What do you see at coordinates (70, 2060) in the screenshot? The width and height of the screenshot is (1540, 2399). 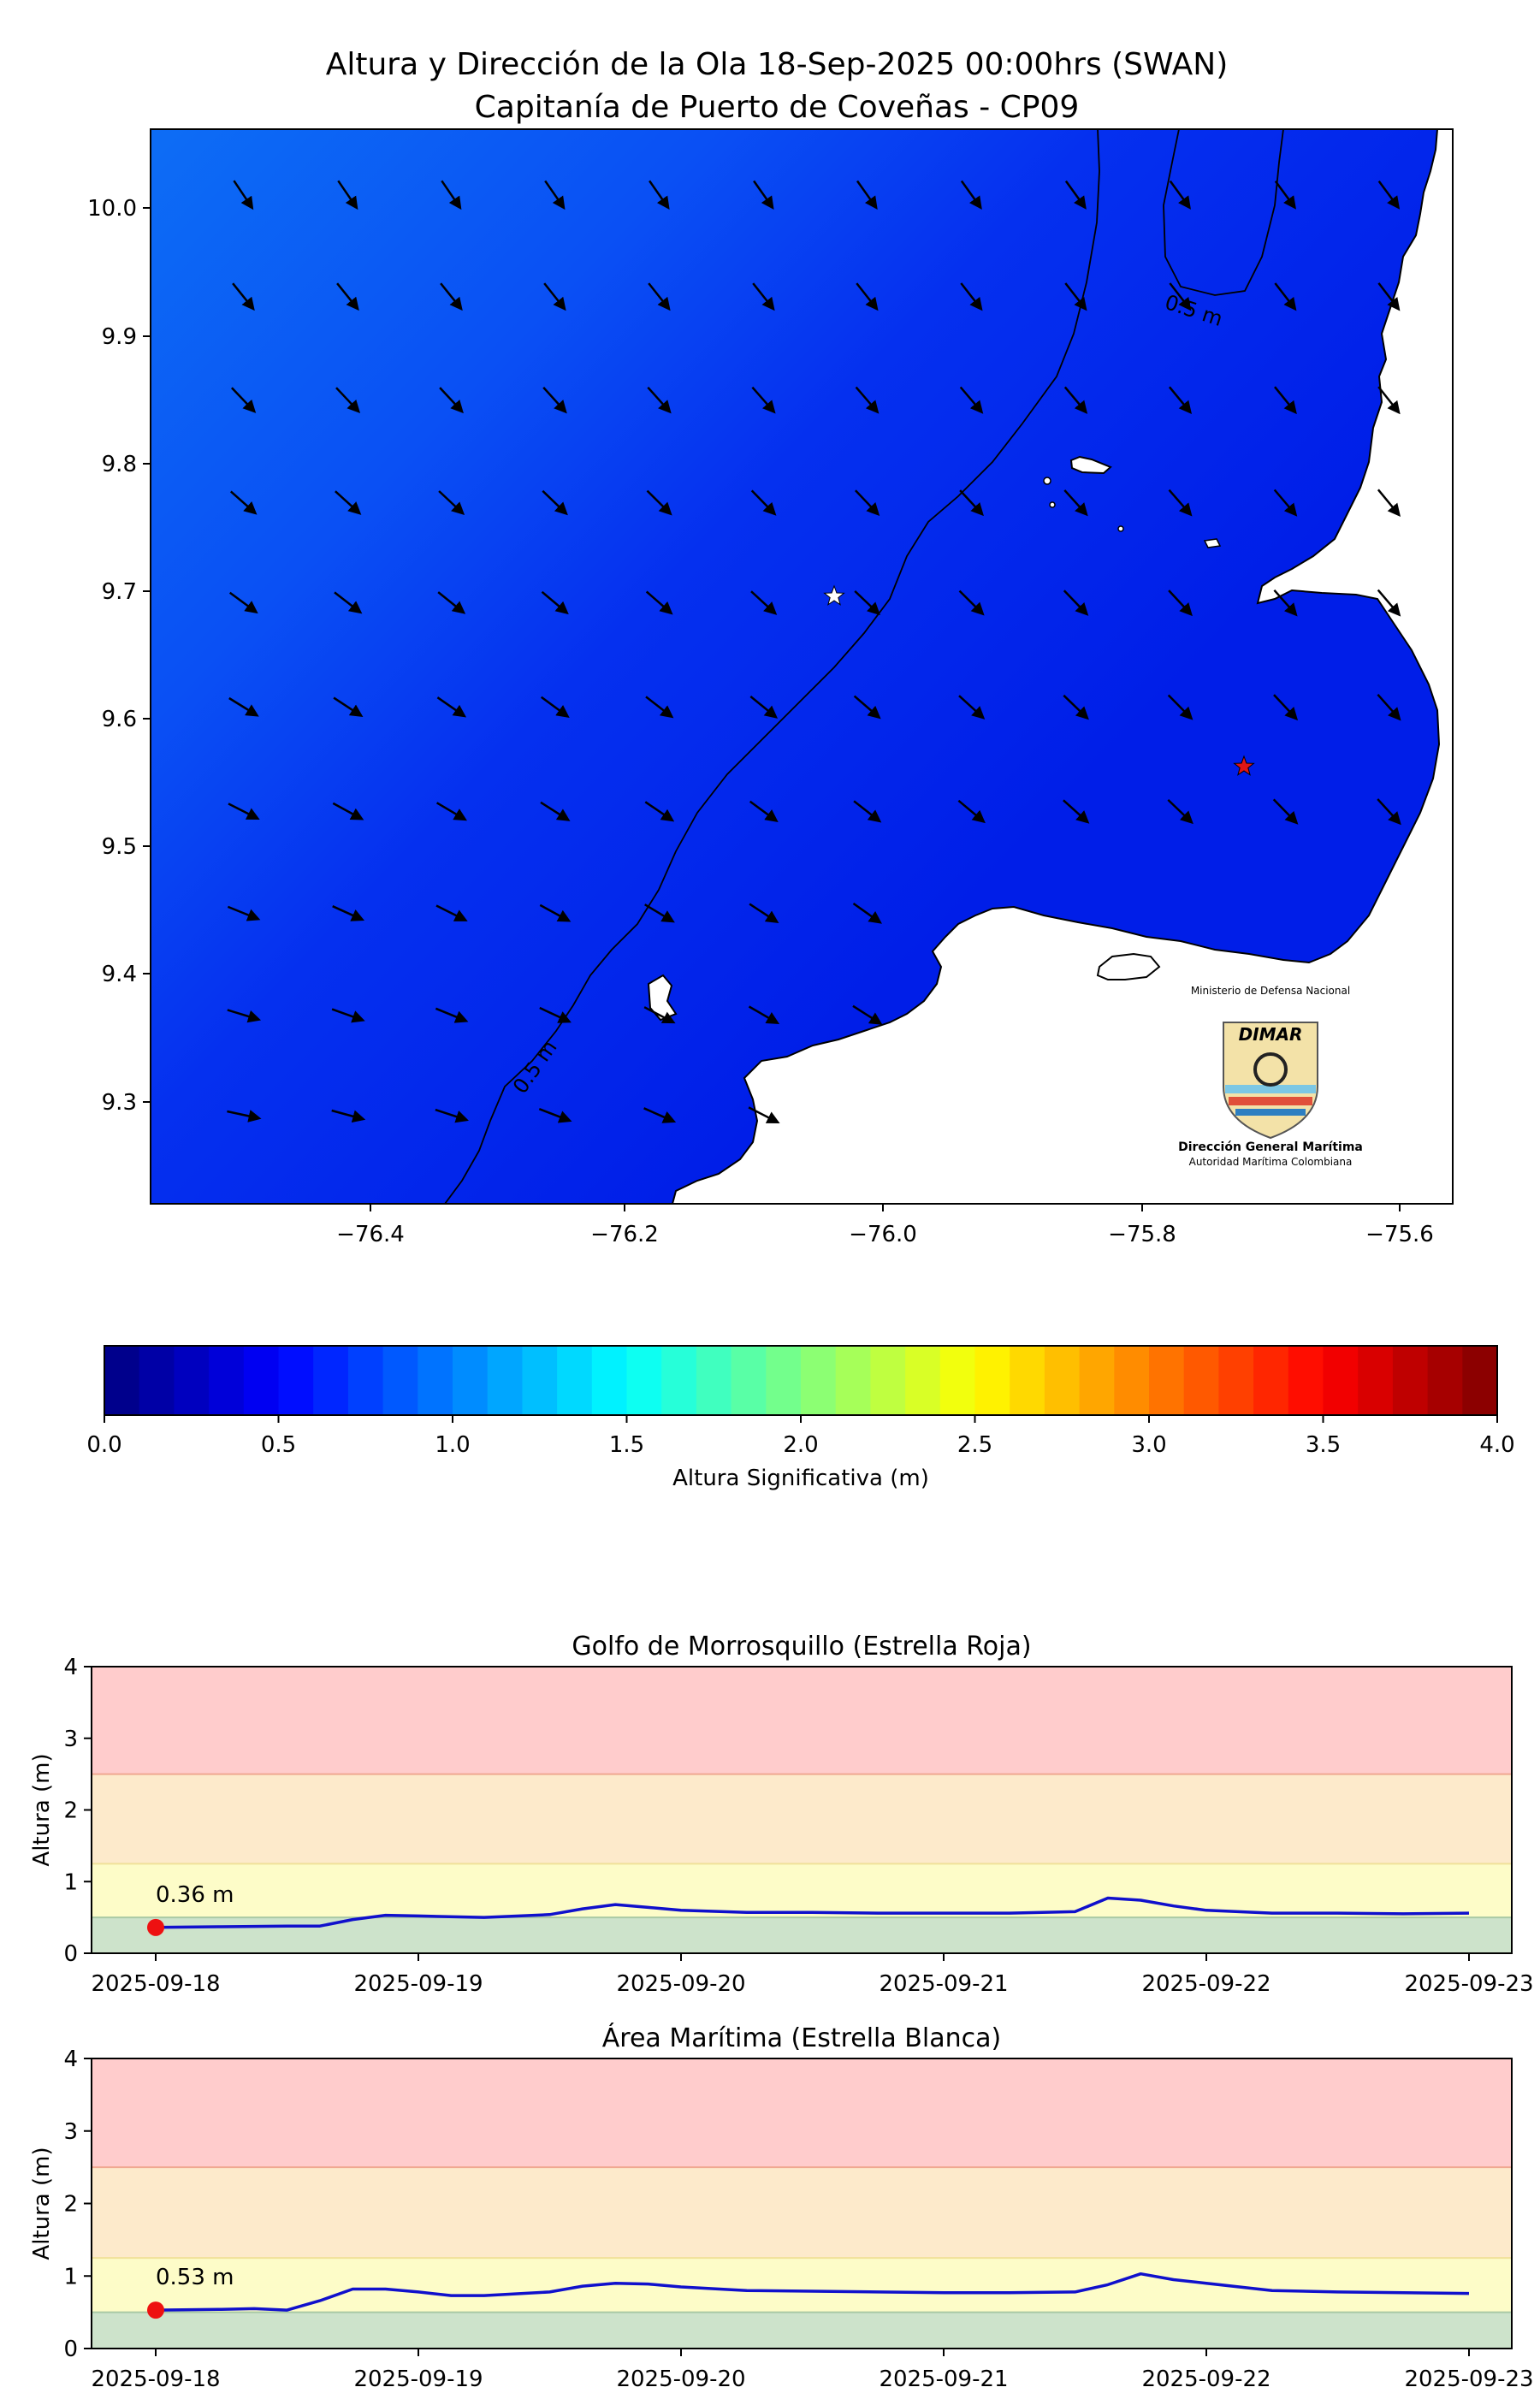 I see `y-tick-label: 4` at bounding box center [70, 2060].